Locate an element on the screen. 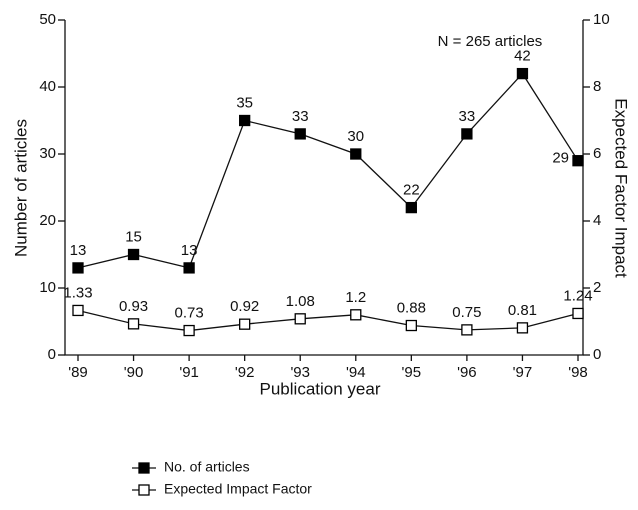  x-tick-label: '91 is located at coordinates (189, 372).